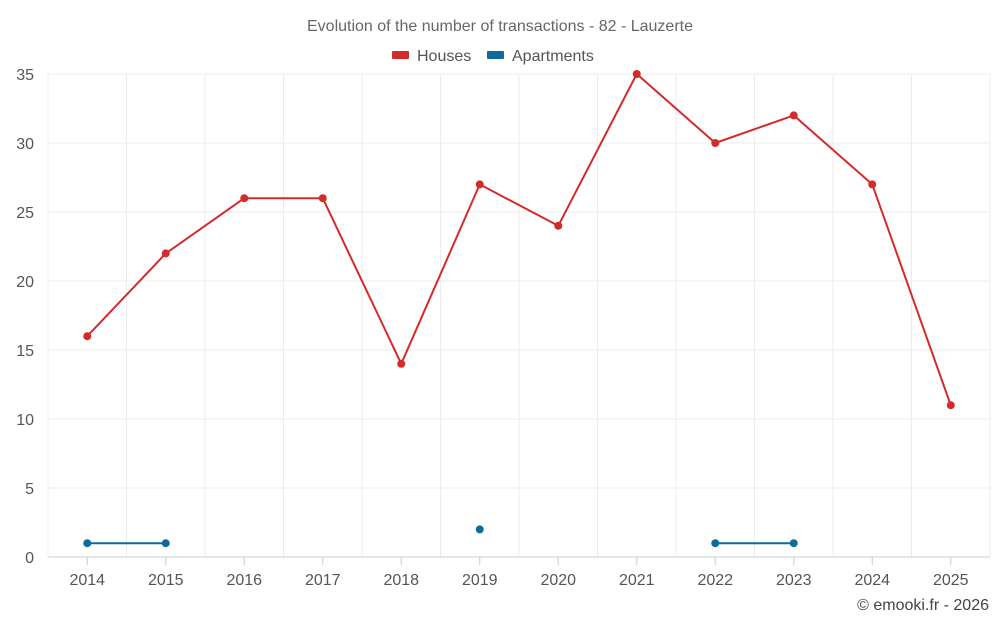 The height and width of the screenshot is (625, 1000). Describe the element at coordinates (25, 351) in the screenshot. I see `y-tick-label: 15` at that location.